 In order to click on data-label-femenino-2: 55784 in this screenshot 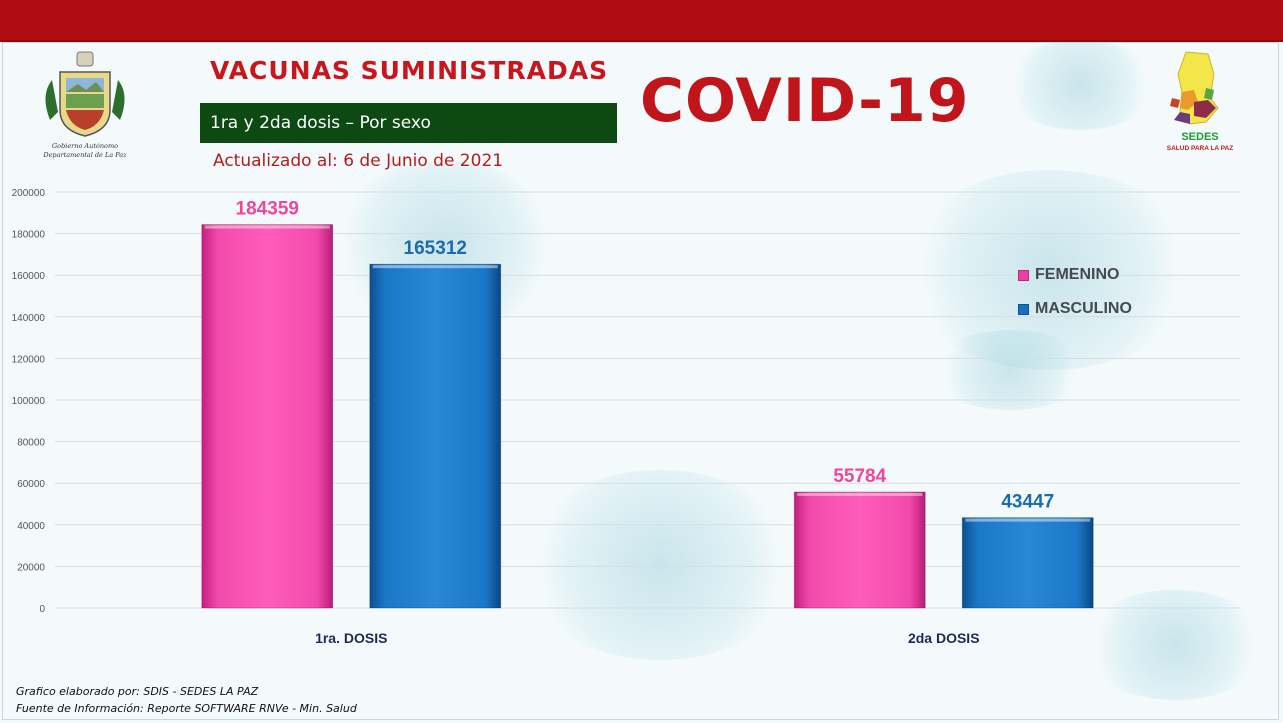, I will do `click(859, 476)`.